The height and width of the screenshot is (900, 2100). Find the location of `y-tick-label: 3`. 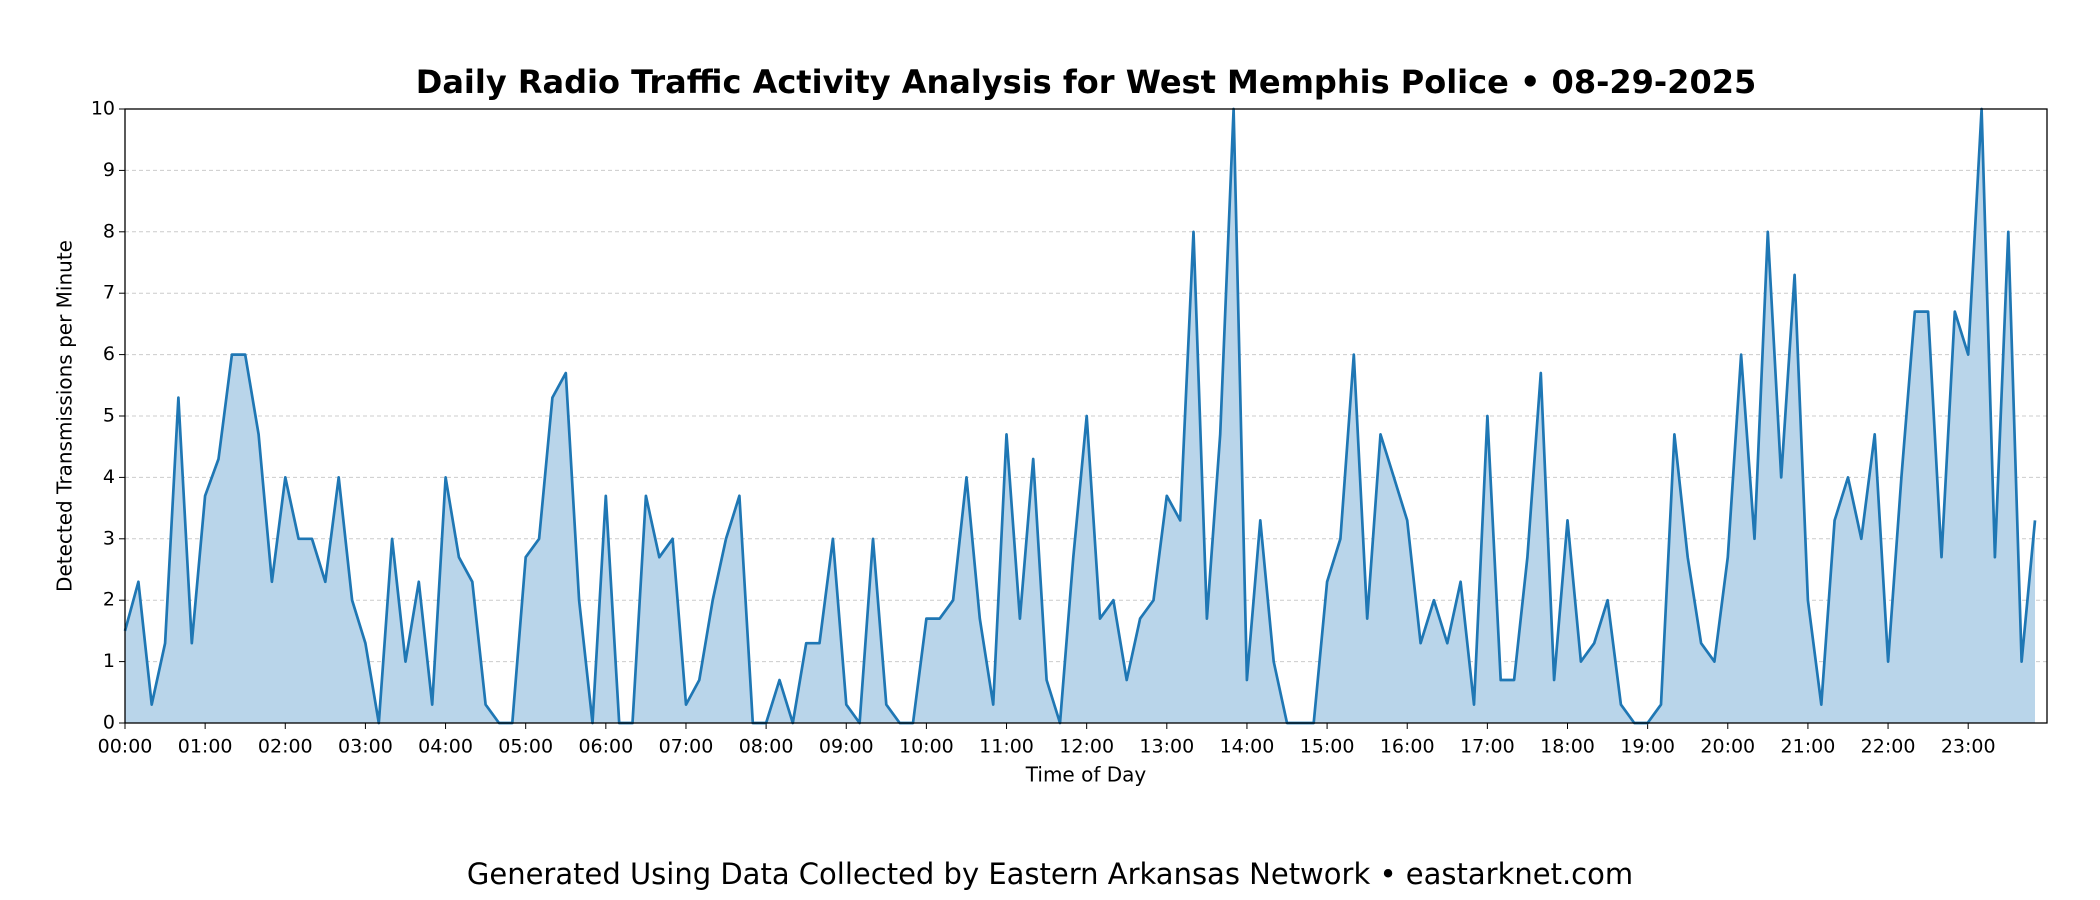

y-tick-label: 3 is located at coordinates (109, 538).